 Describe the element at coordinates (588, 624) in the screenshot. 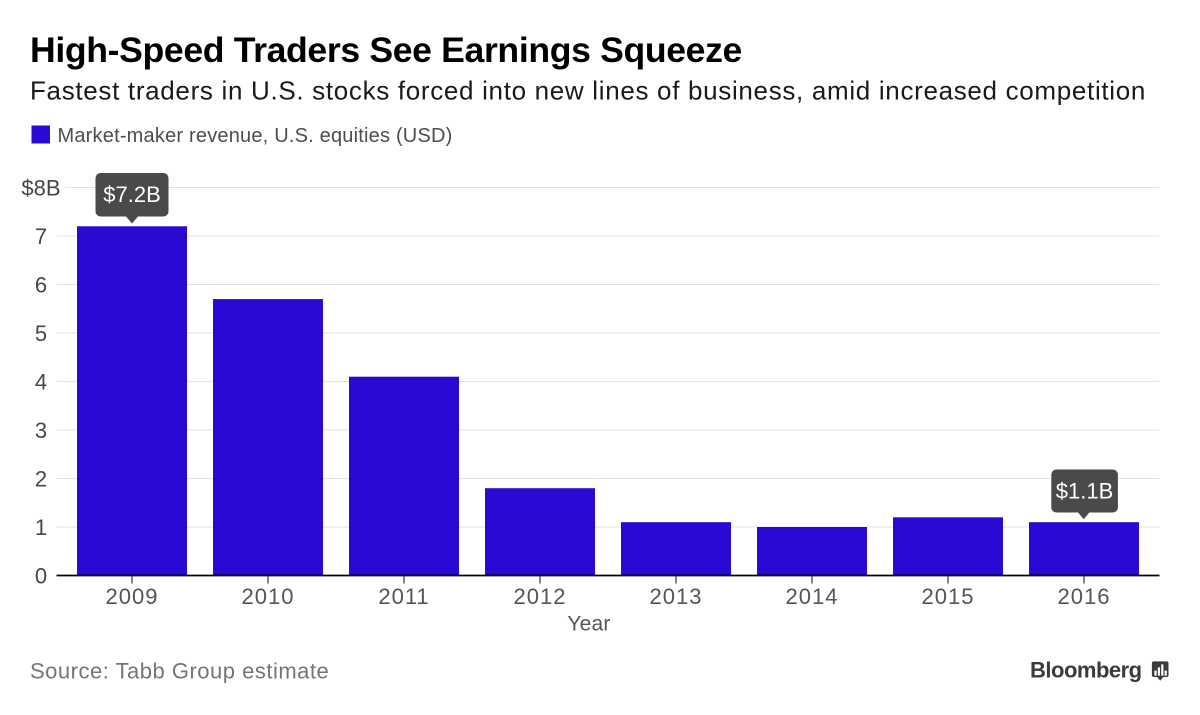

I see `svg-text: Year` at that location.